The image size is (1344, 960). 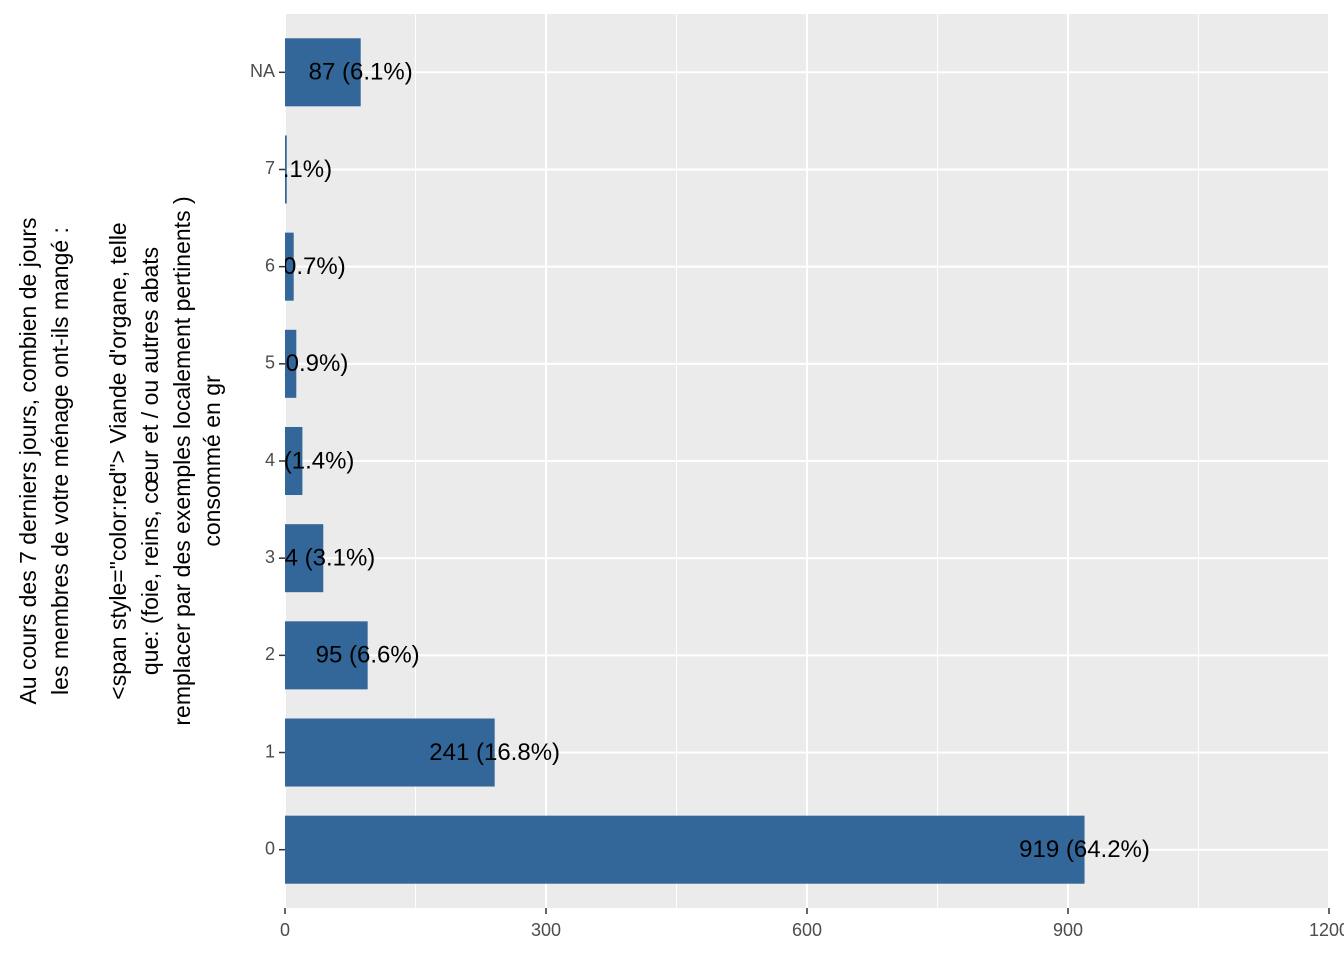 I want to click on value-label: 2 (0.1%), so click(x=286, y=169).